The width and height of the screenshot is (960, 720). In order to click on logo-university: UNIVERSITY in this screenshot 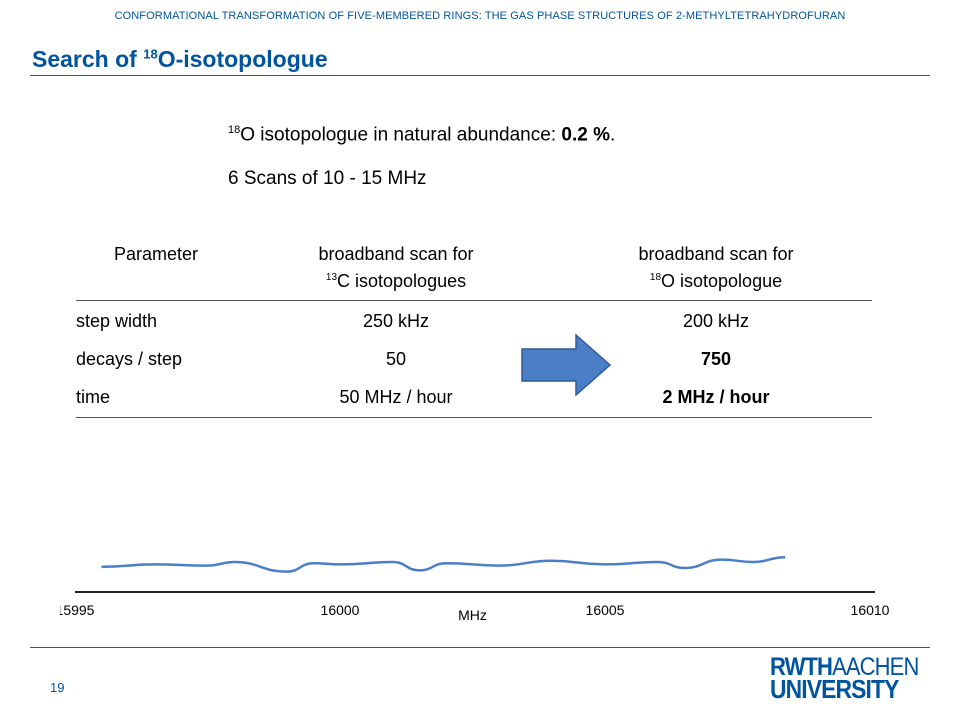, I will do `click(834, 689)`.